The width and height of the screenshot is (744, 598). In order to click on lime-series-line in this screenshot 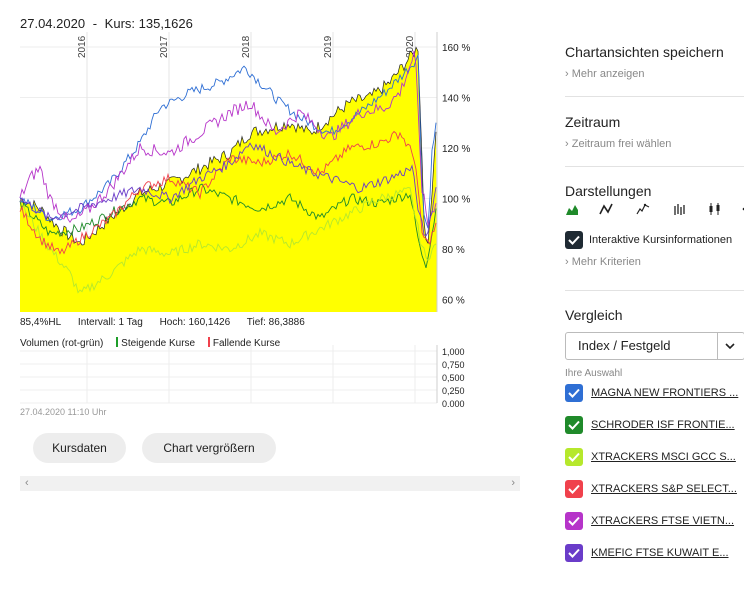, I will do `click(228, 240)`.